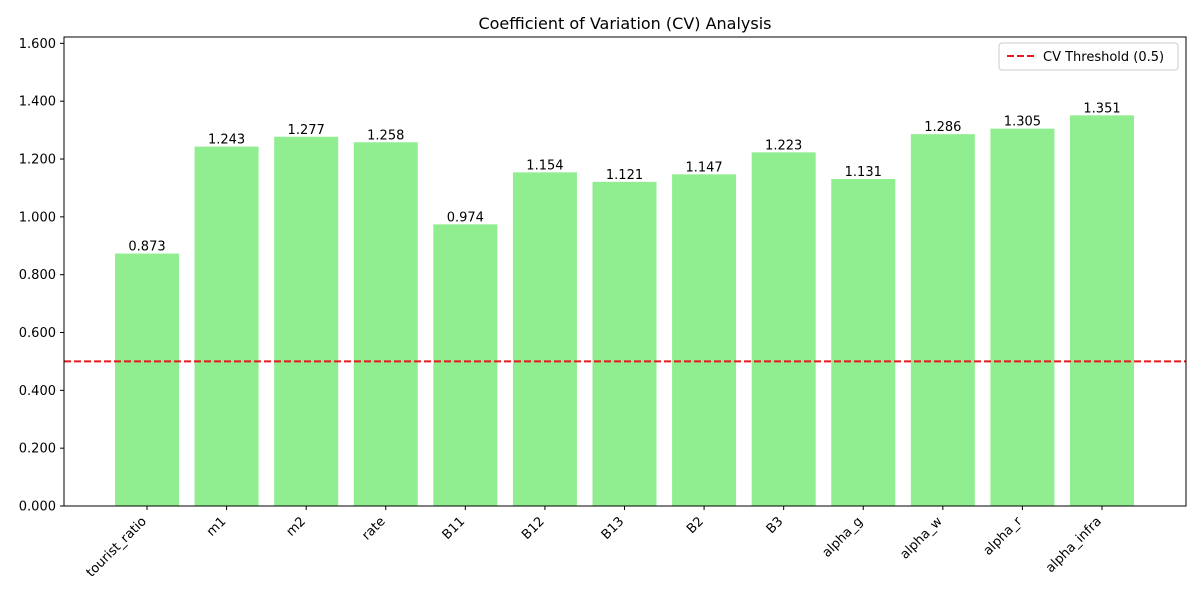  Describe the element at coordinates (1074, 545) in the screenshot. I see `x-tick-label: alpha_infra` at that location.